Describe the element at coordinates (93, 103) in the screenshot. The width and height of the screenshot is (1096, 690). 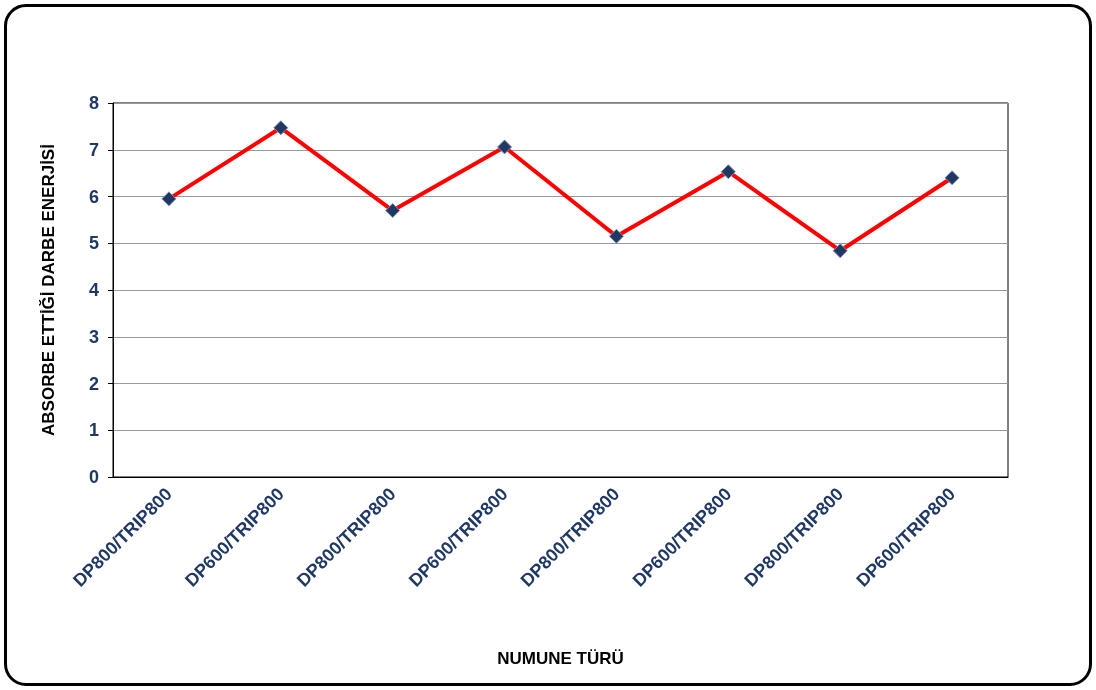
I see `y-tick-label: 8` at that location.